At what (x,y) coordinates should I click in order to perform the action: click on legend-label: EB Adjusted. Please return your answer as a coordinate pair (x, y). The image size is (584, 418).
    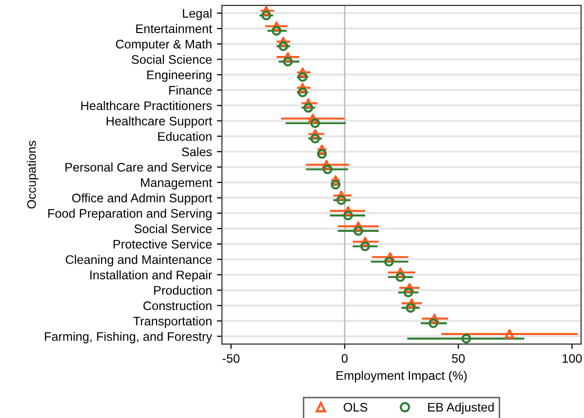
    Looking at the image, I should click on (461, 408).